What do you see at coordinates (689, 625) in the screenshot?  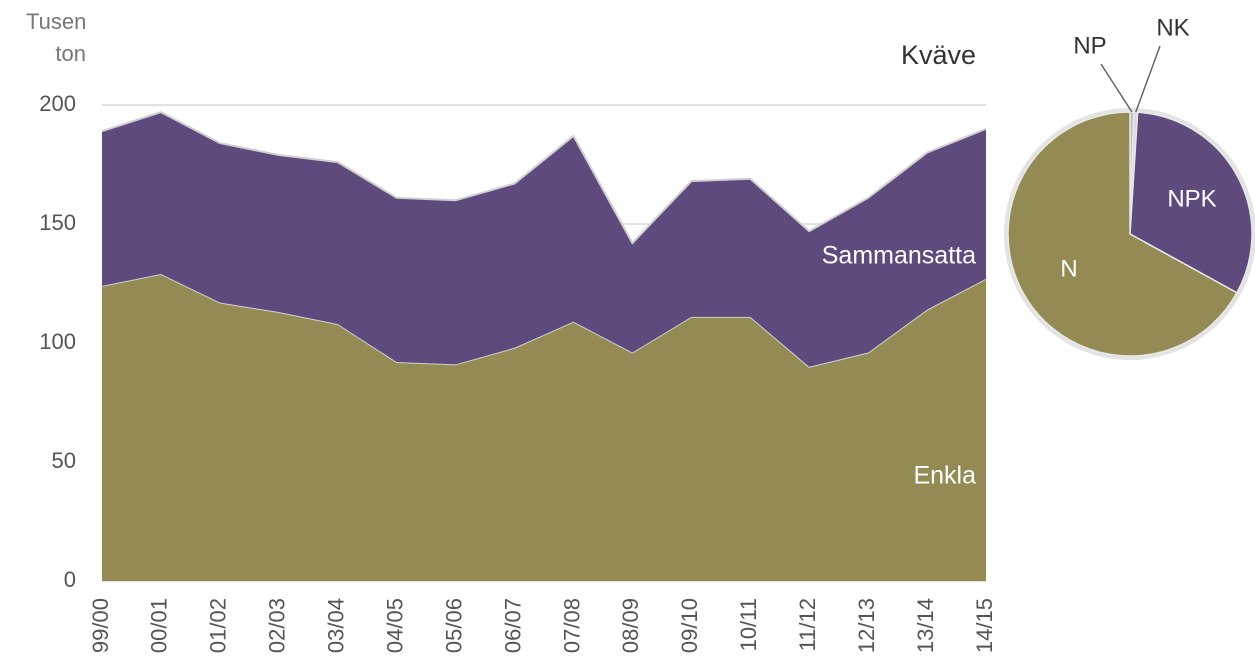 I see `x-tick-label: 09/10` at bounding box center [689, 625].